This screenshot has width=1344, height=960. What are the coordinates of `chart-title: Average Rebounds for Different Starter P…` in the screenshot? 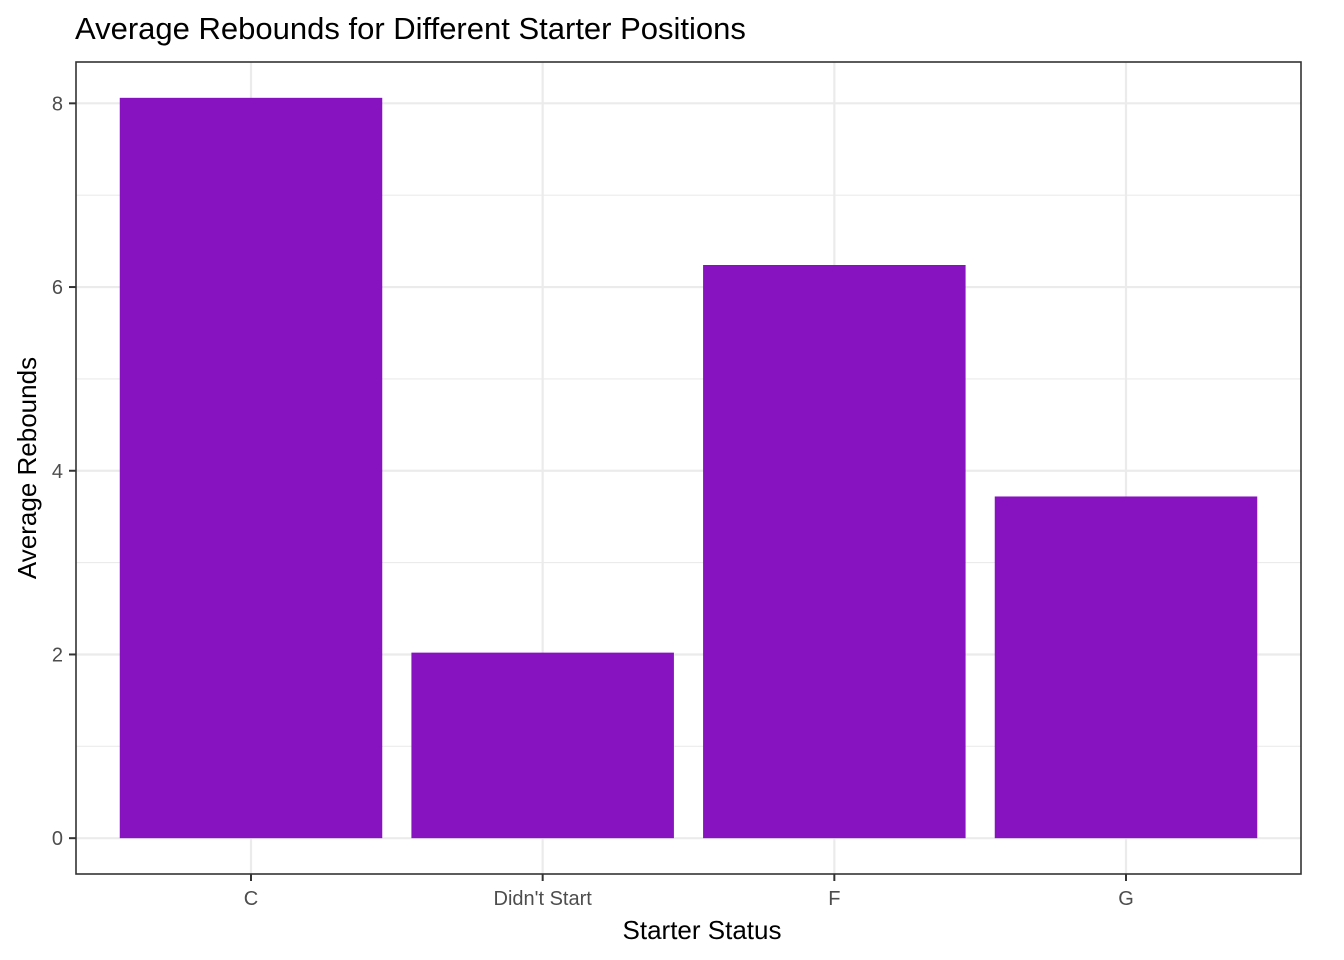 It's located at (410, 28).